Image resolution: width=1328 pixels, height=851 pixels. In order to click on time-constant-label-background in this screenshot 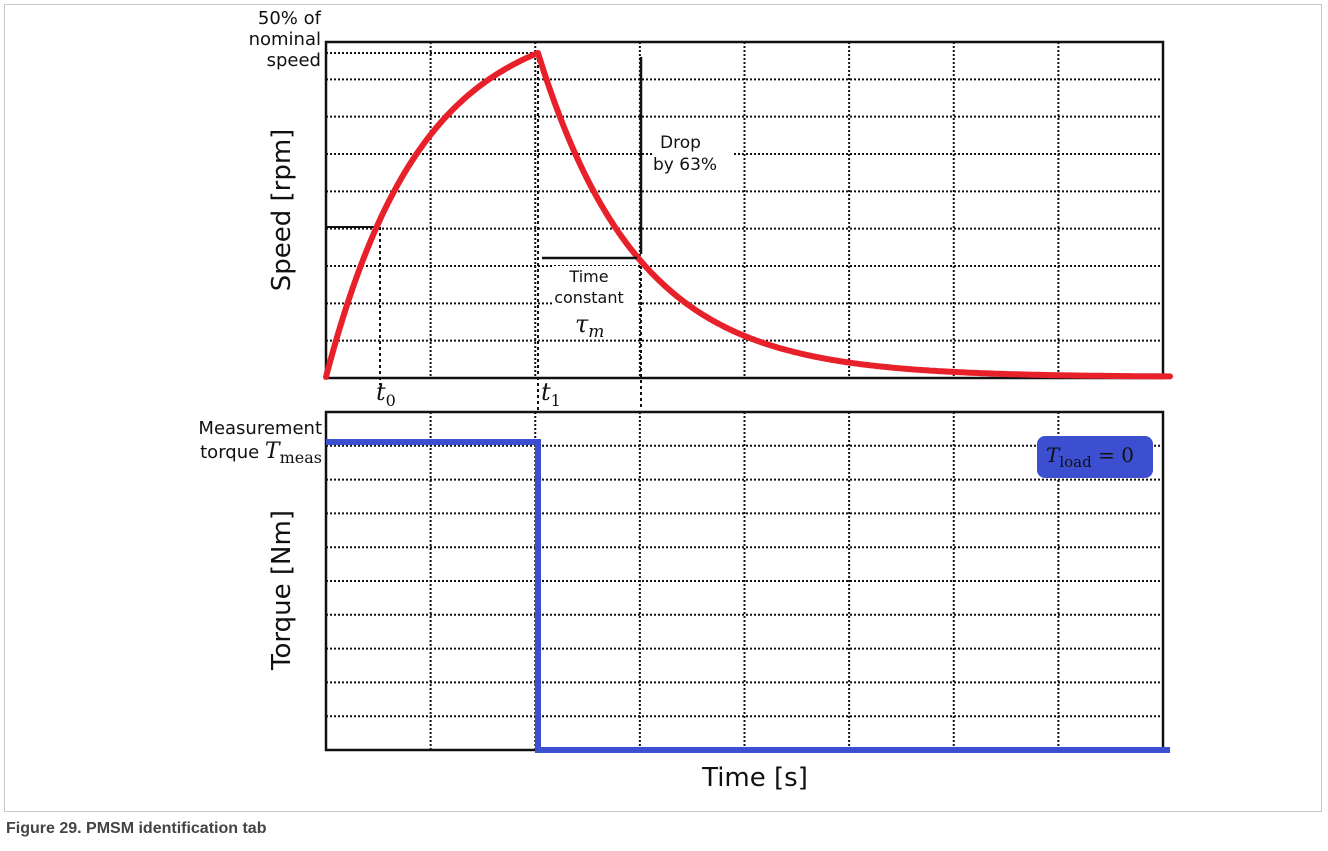, I will do `click(595, 302)`.